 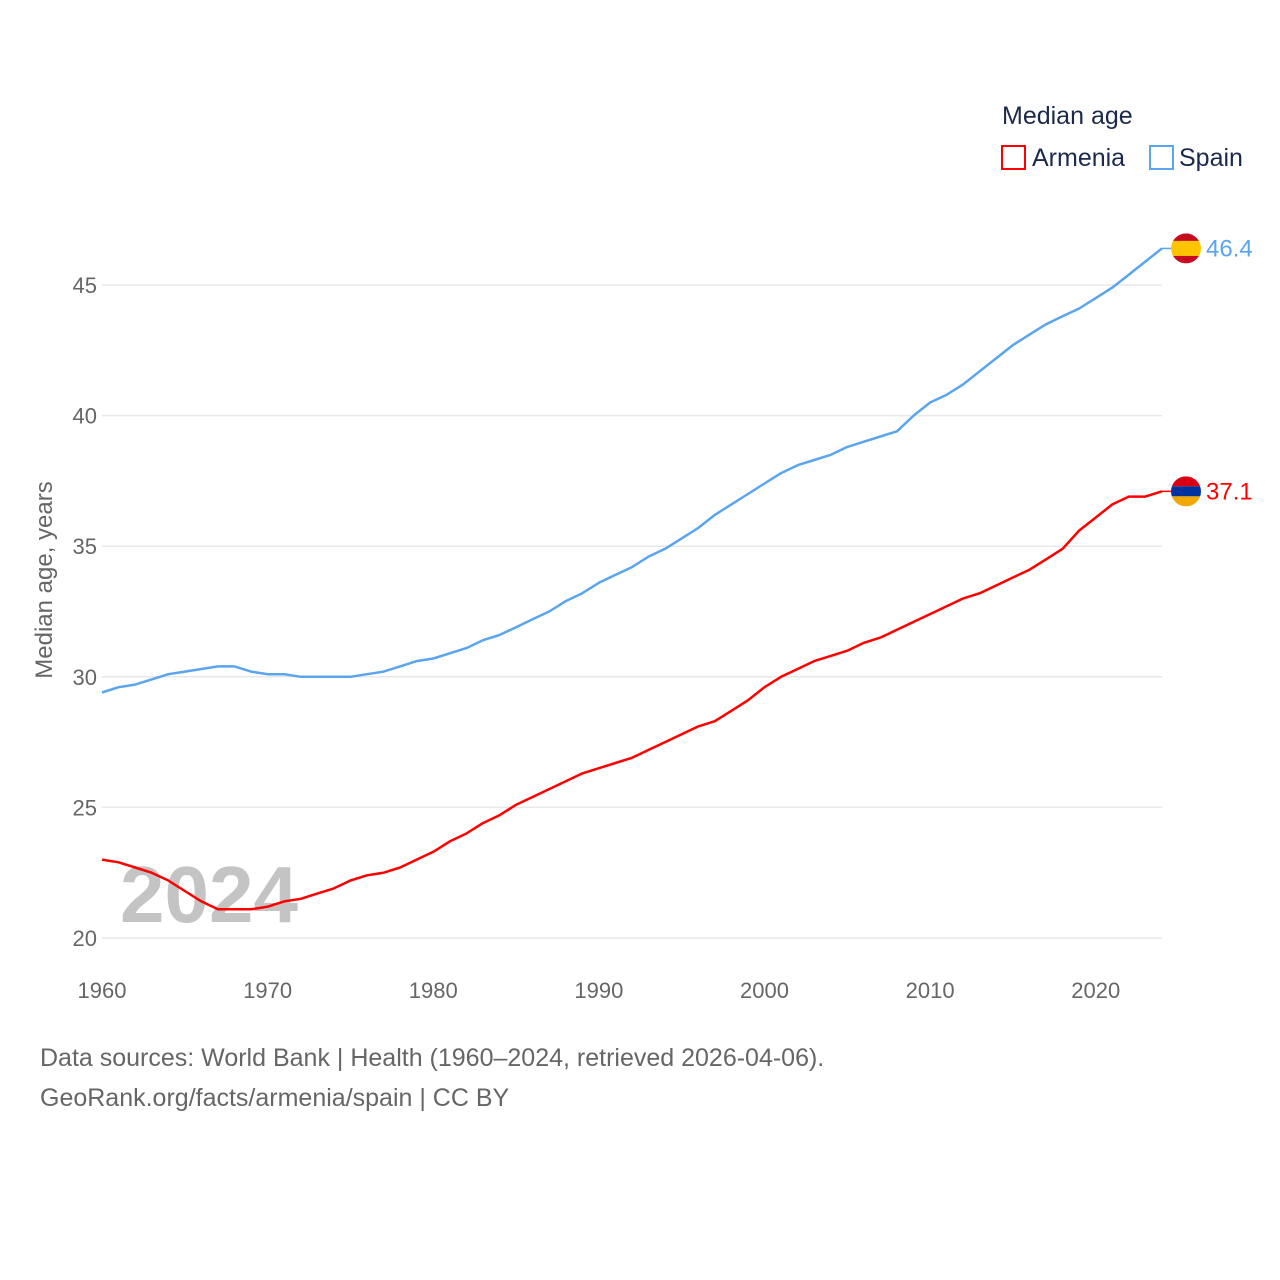 What do you see at coordinates (85, 677) in the screenshot?
I see `y-tick-label: 30` at bounding box center [85, 677].